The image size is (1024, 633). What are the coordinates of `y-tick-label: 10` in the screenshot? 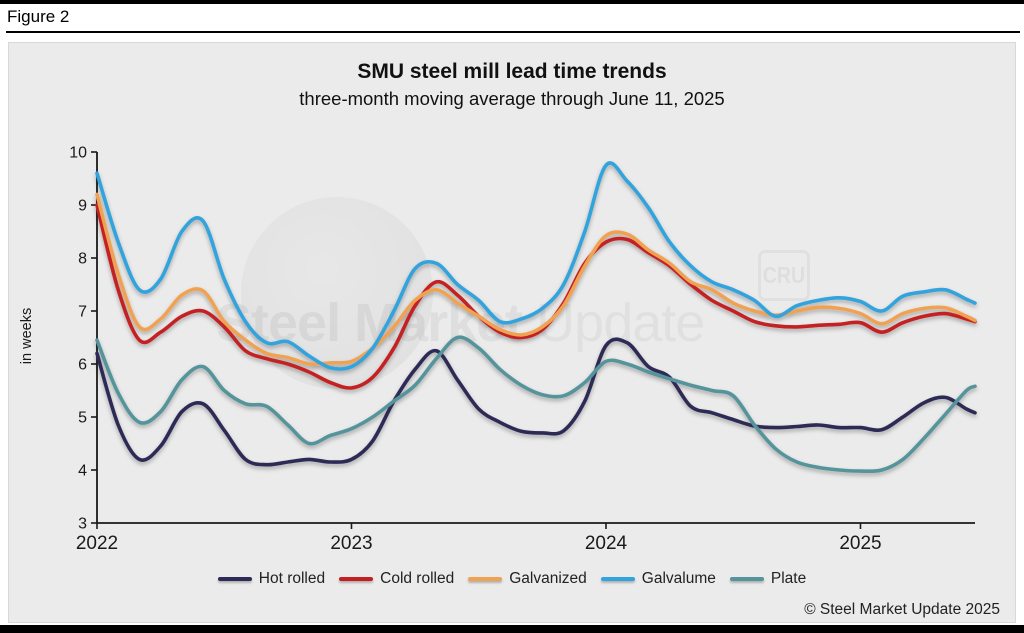 It's located at (78, 153).